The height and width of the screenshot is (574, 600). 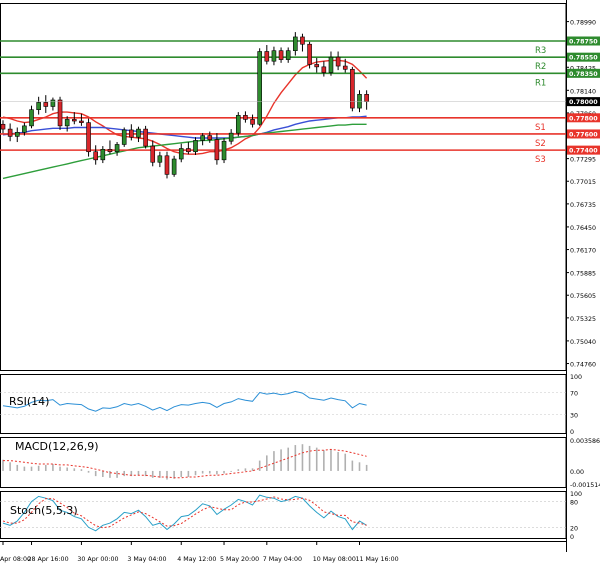 What do you see at coordinates (540, 83) in the screenshot?
I see `level-name-r1: R1` at bounding box center [540, 83].